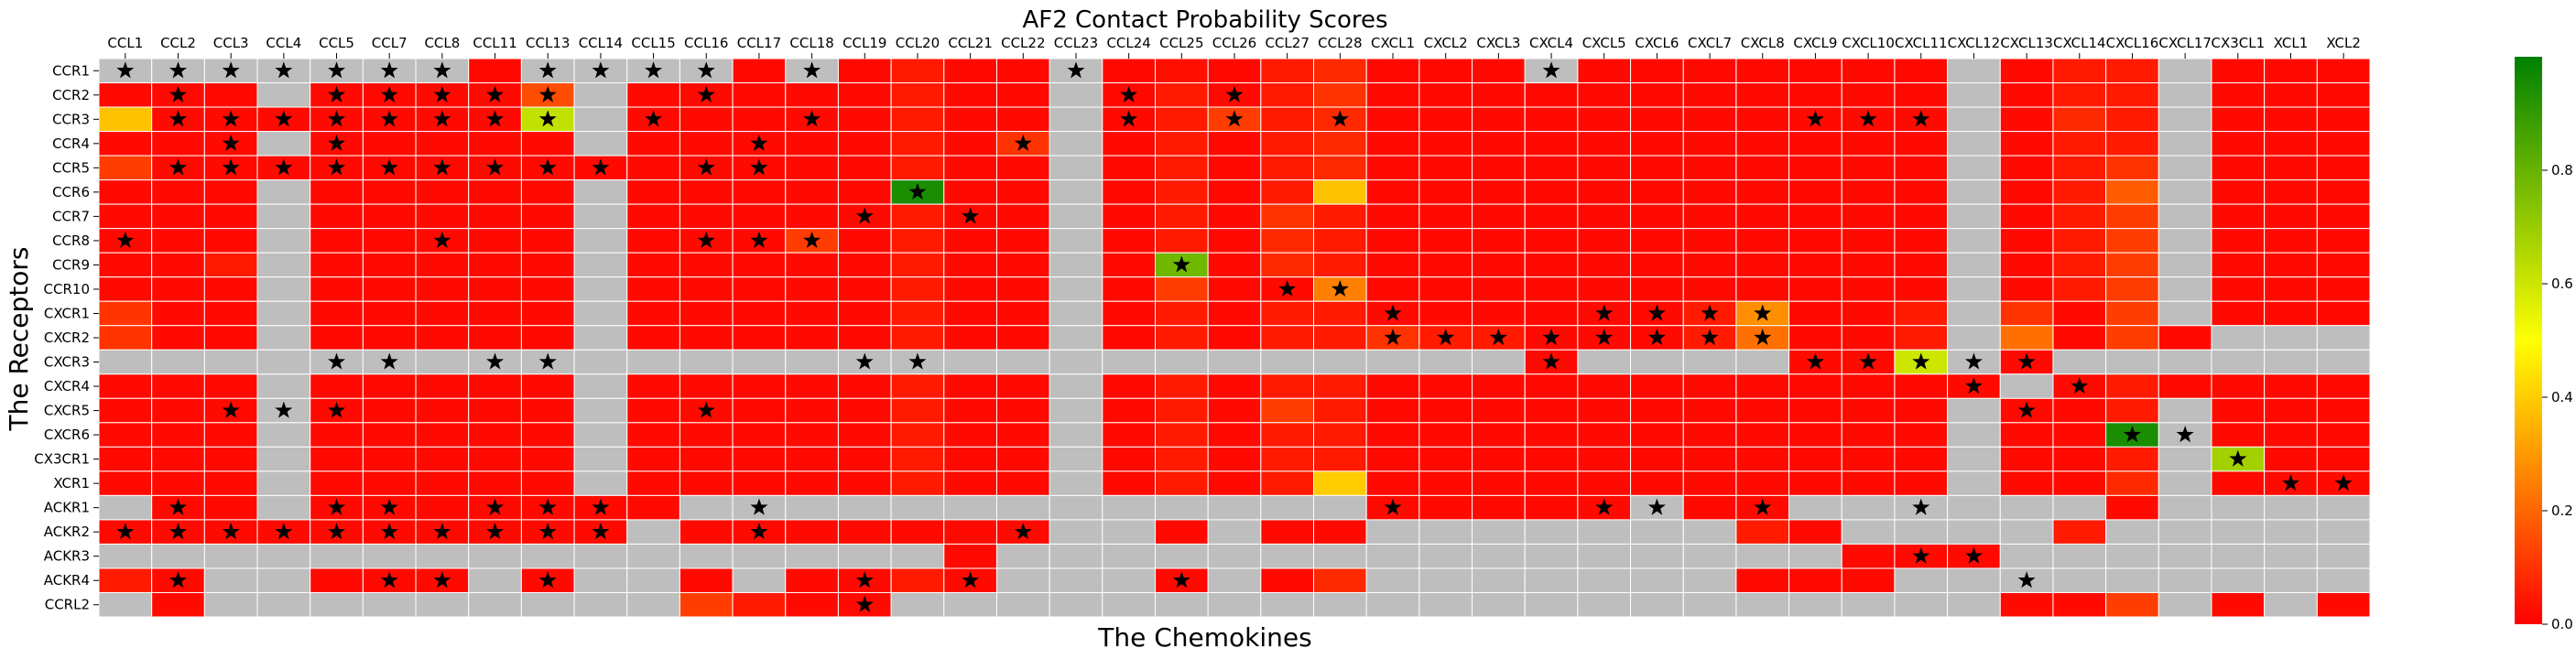  I want to click on x-tick-label: CCL27, so click(1287, 43).